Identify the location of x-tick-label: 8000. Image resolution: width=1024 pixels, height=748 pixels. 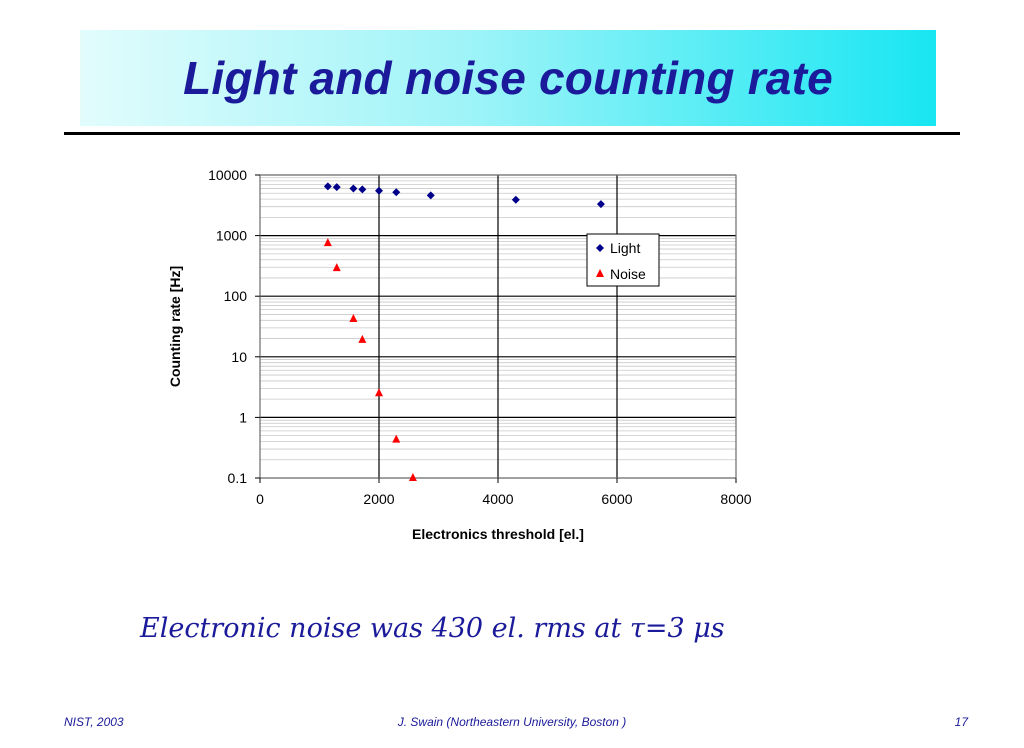
(735, 499).